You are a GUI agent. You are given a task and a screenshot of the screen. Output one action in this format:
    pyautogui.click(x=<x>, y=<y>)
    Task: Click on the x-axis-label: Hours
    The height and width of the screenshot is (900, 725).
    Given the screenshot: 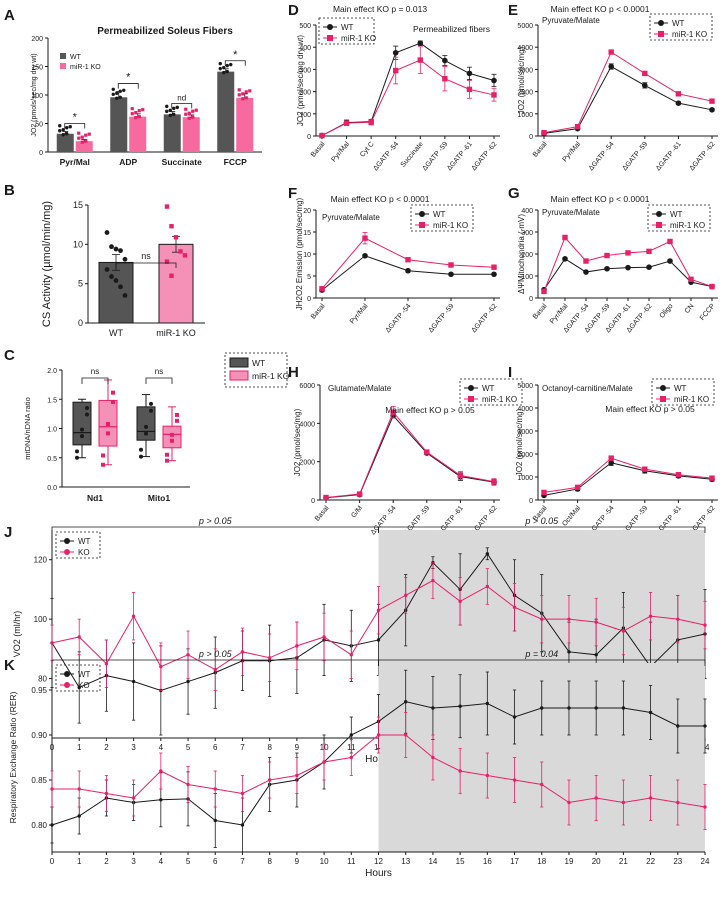 What is the action you would take?
    pyautogui.click(x=378, y=873)
    